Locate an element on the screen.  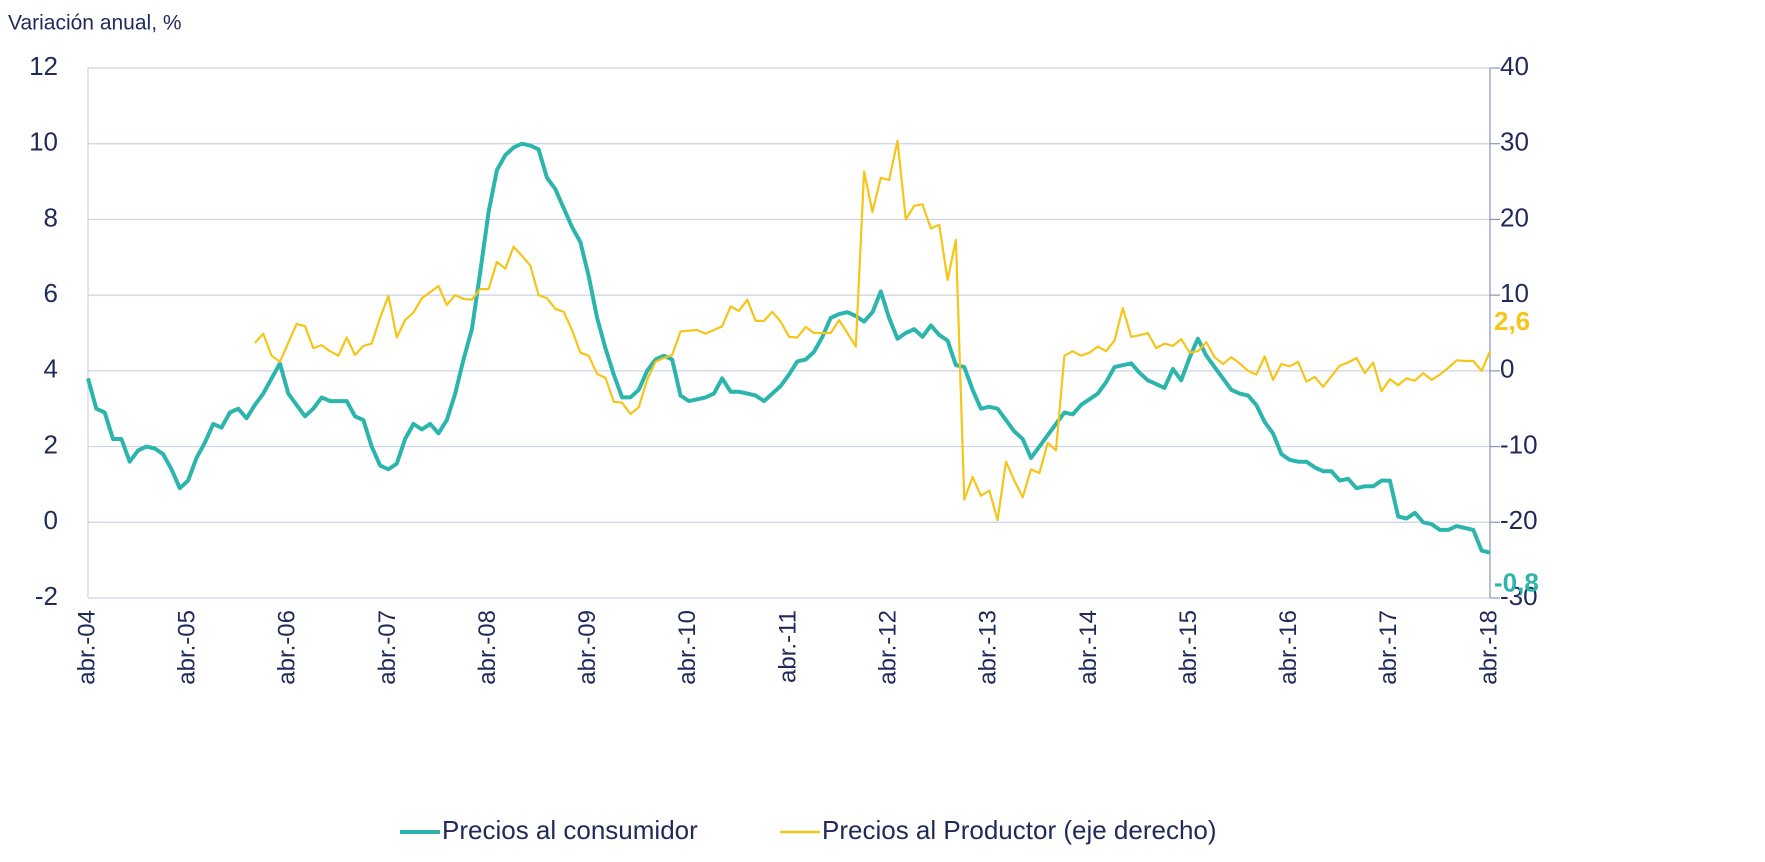
legend-label: Precios al Productor (eje derecho) is located at coordinates (1019, 830).